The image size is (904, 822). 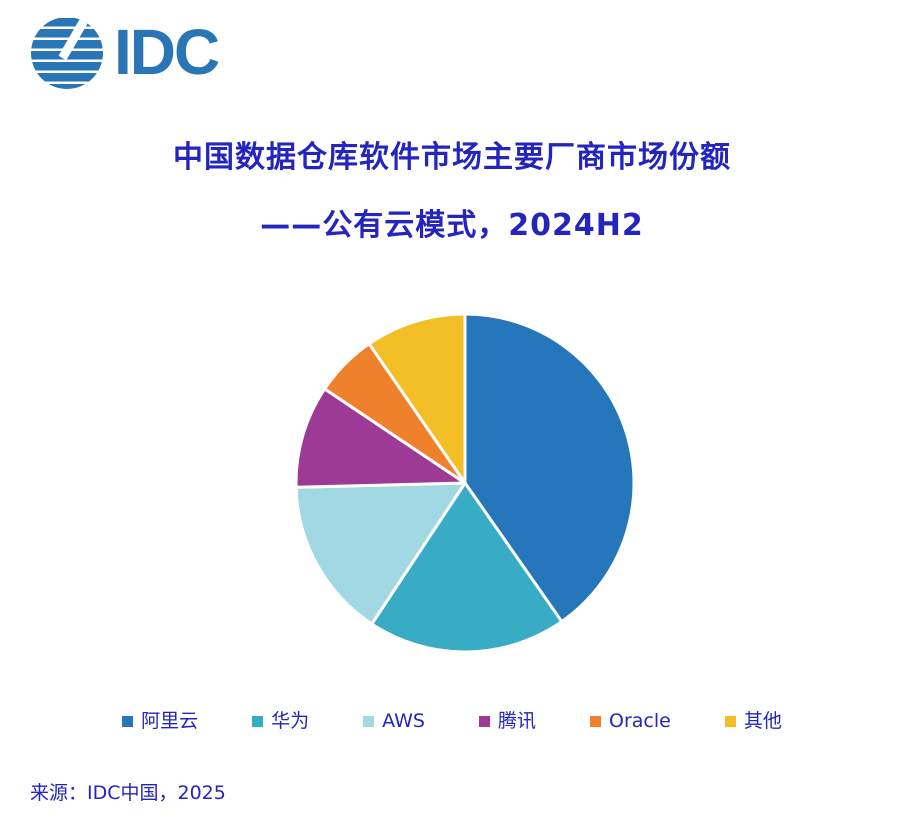 I want to click on source-note: 来源：IDC中国，2025, so click(x=128, y=793).